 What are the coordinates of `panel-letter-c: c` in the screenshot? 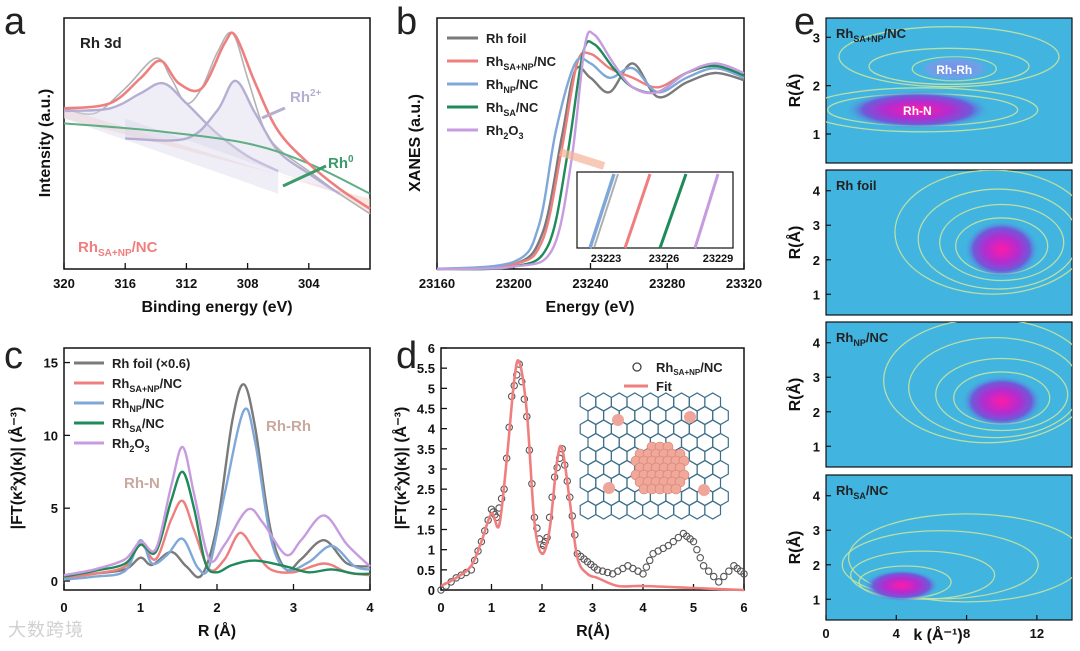 It's located at (13, 356).